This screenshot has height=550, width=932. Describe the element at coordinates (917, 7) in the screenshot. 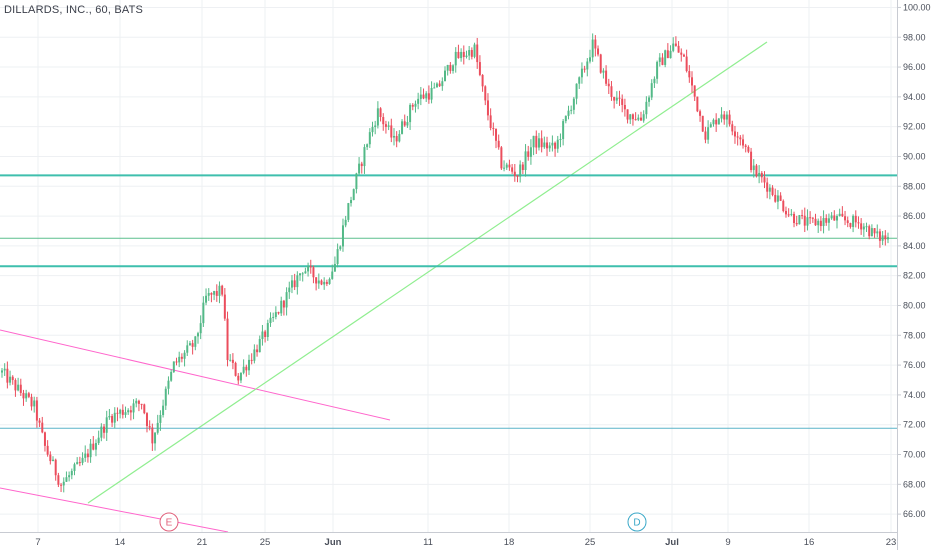

I see `price-tick-label: 100.00` at that location.